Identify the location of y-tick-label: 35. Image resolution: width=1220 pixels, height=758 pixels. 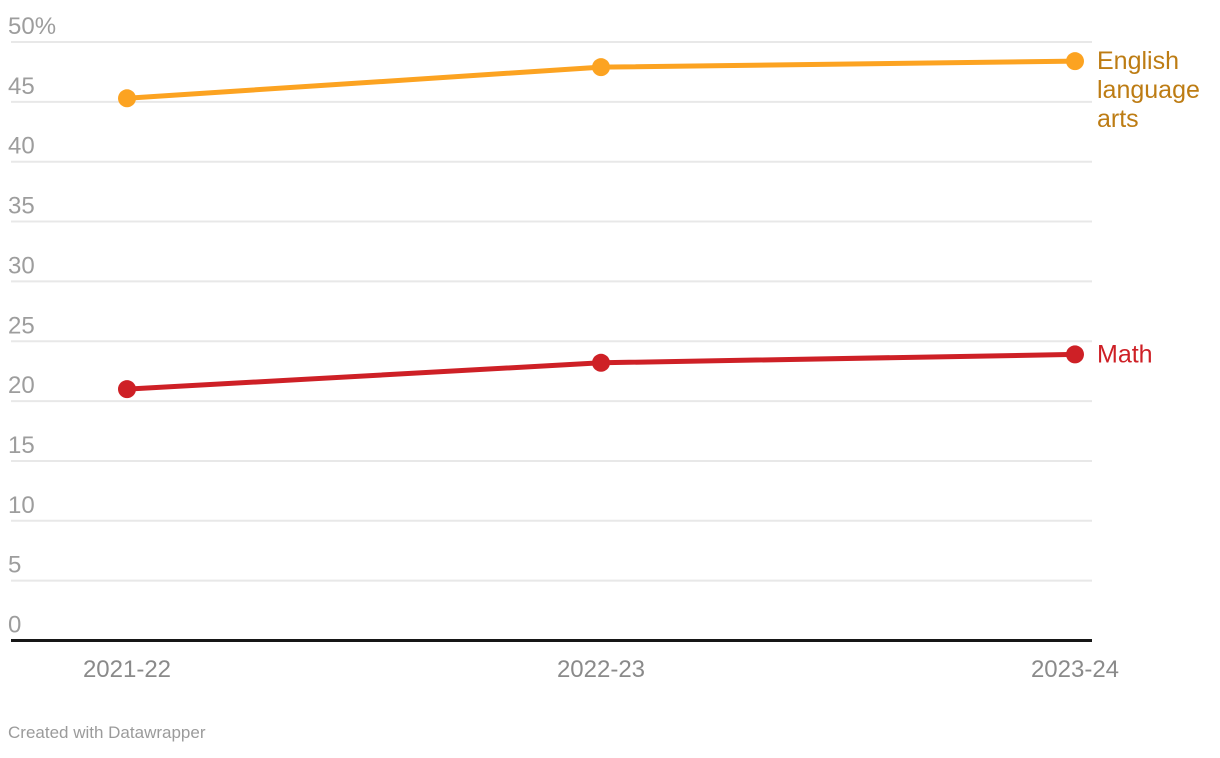
(21, 206).